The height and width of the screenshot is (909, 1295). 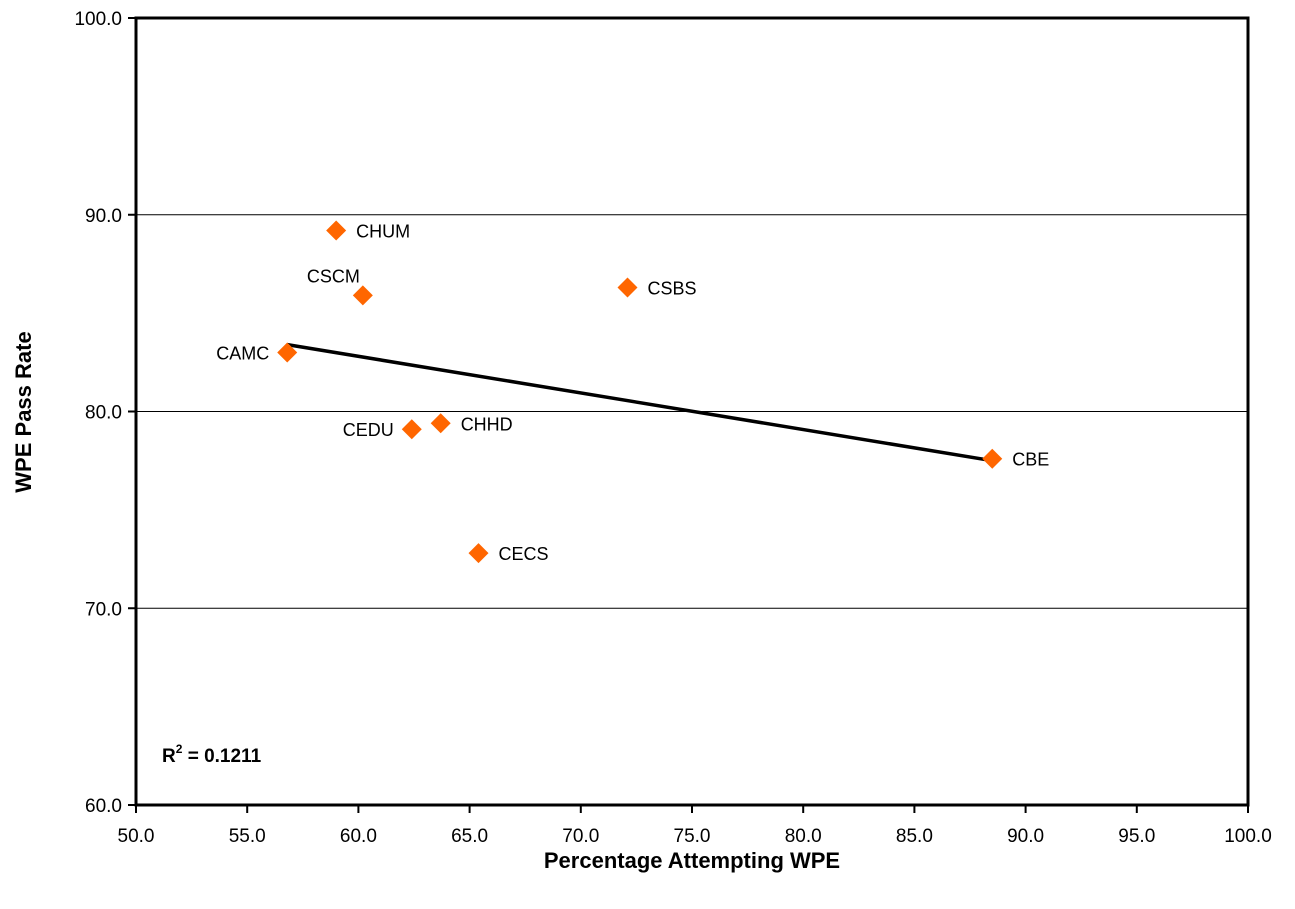 I want to click on y-tick-label: 60.0, so click(x=103, y=806).